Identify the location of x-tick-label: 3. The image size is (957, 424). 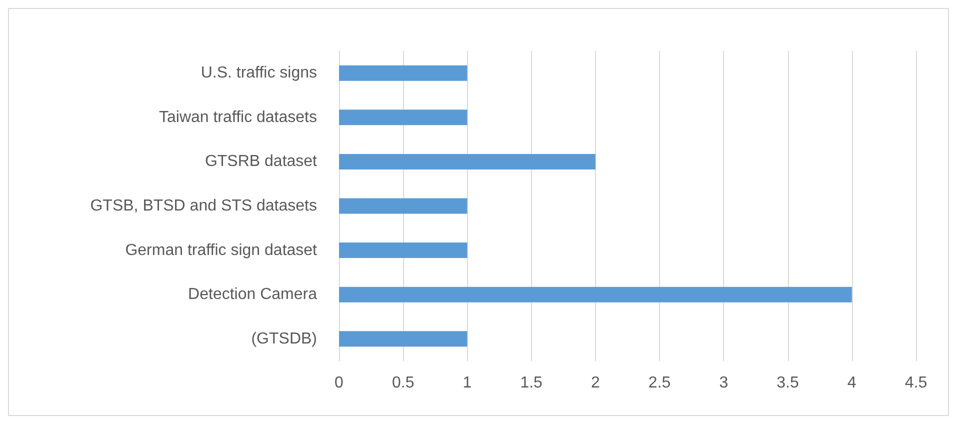
(723, 383).